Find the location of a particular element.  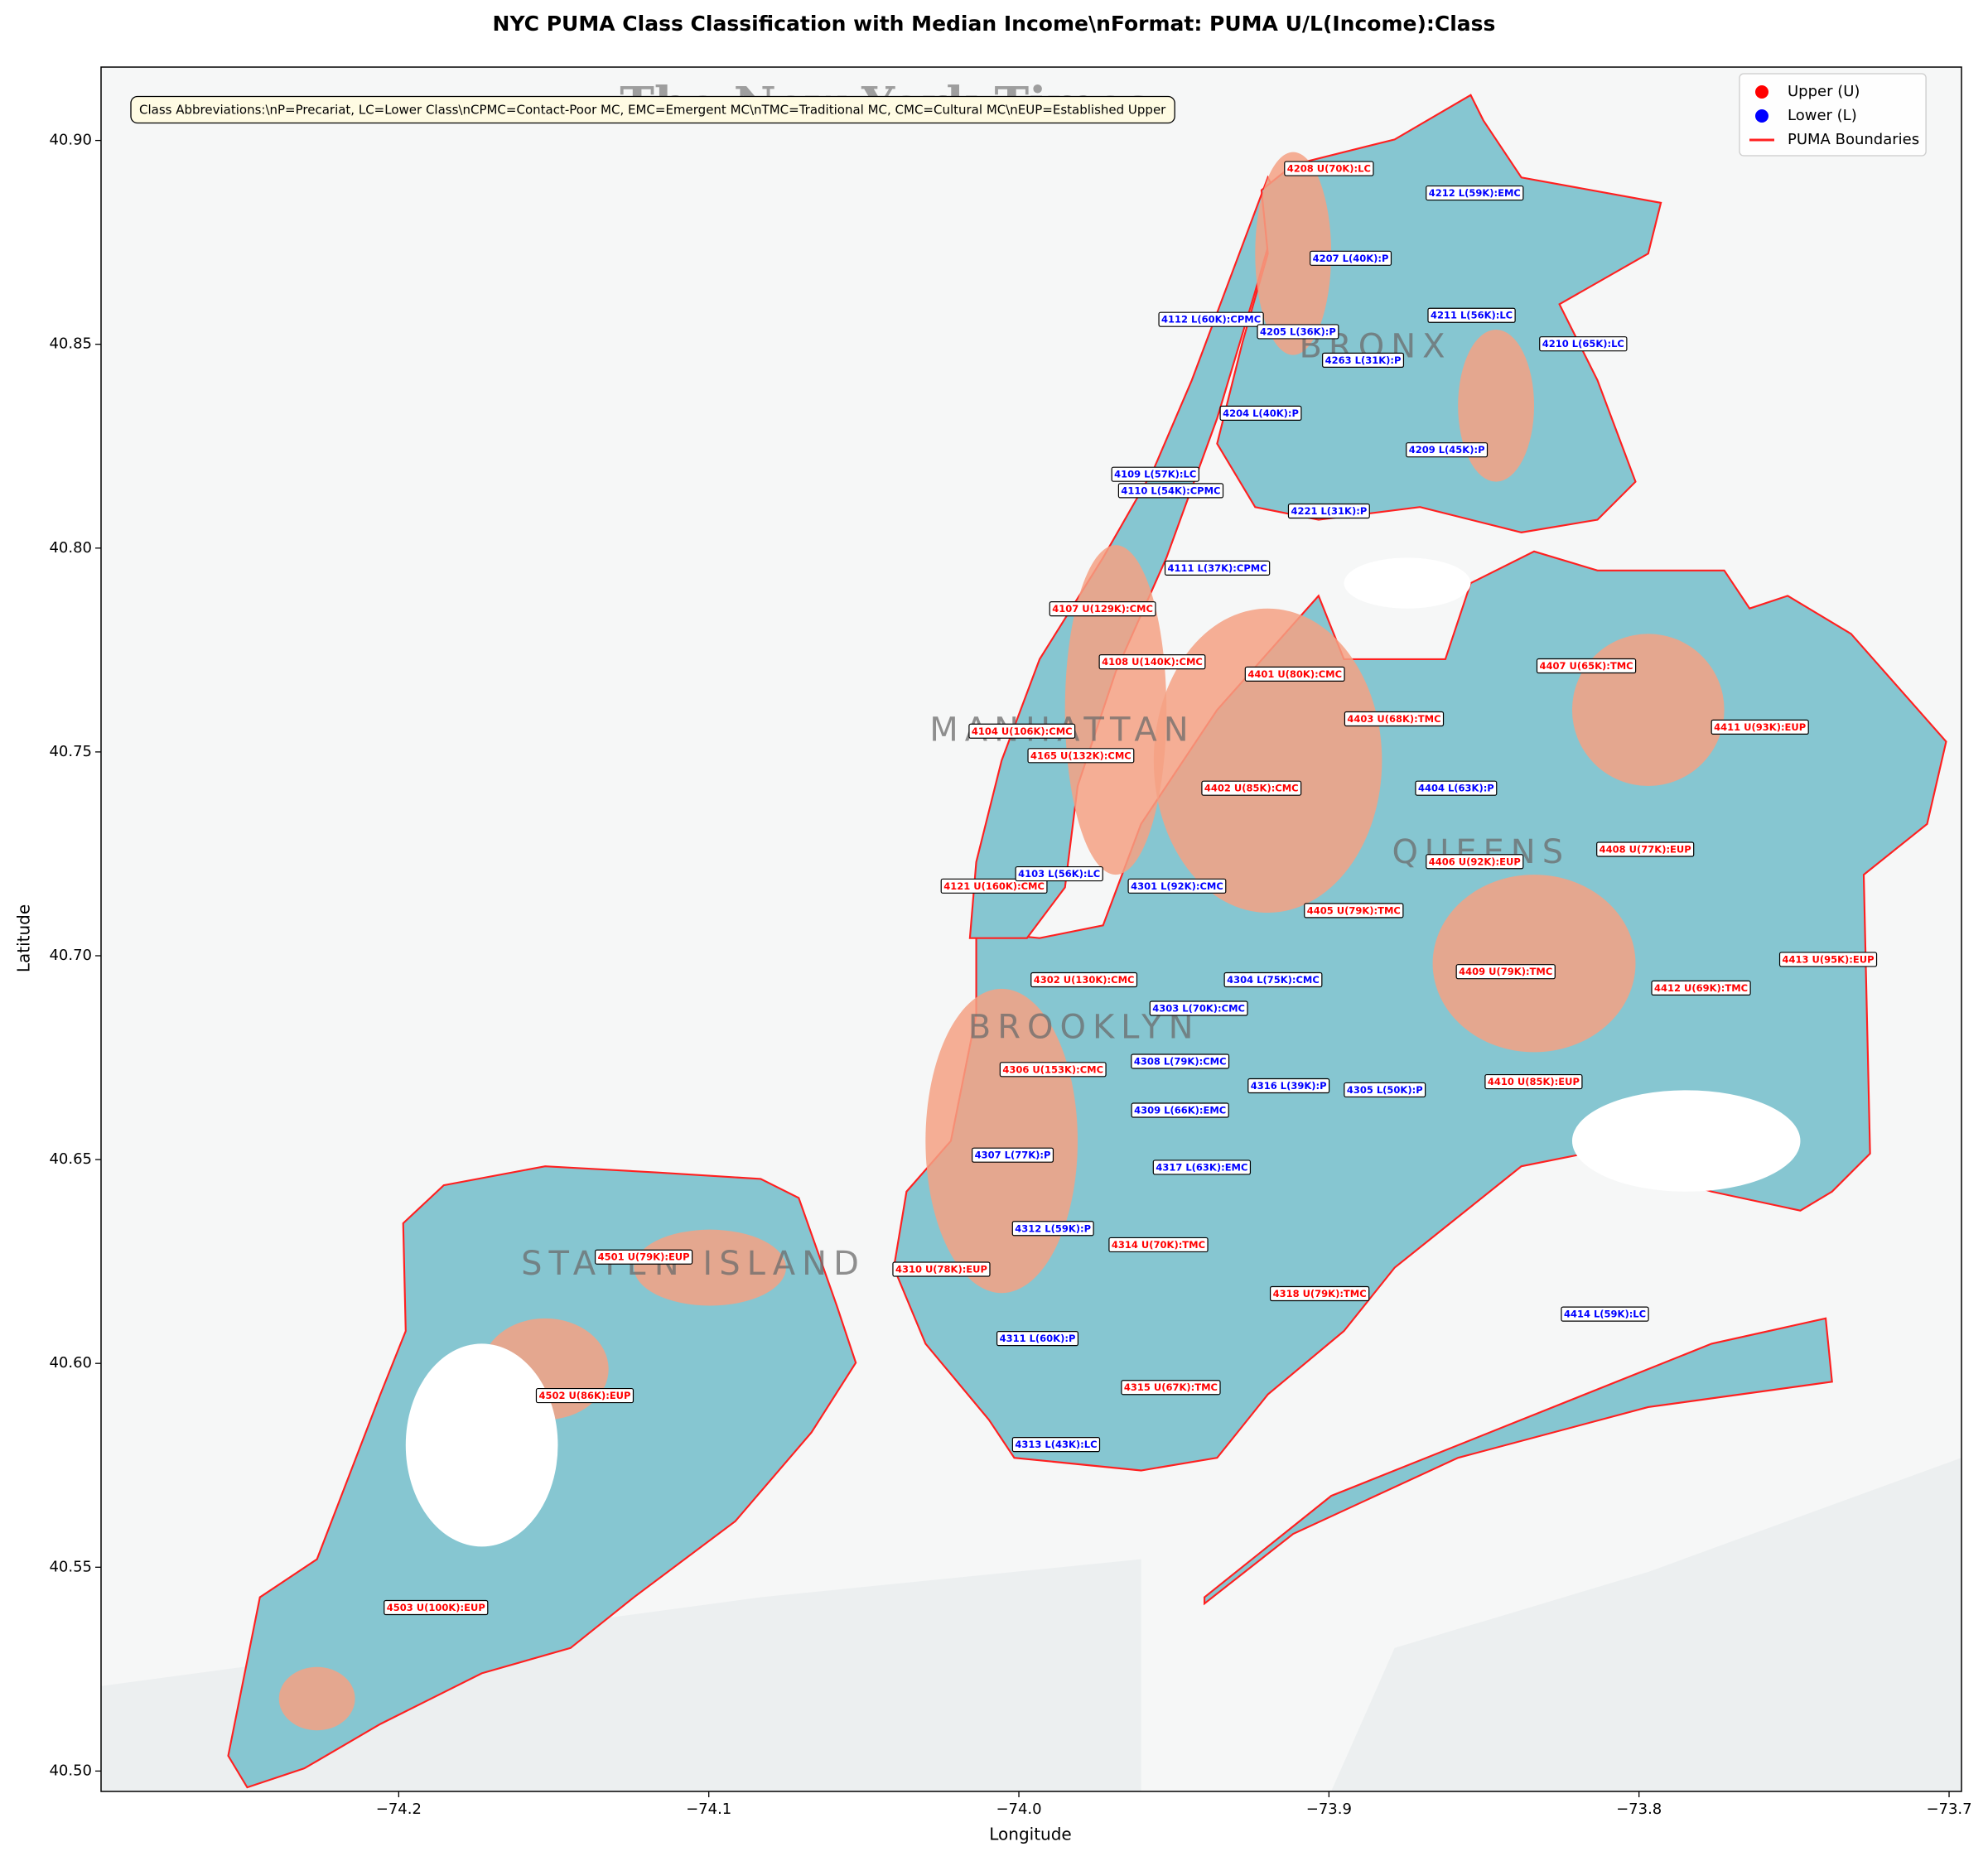

puma-label-text: 4112 L(60K):CPMC is located at coordinates (1211, 319).